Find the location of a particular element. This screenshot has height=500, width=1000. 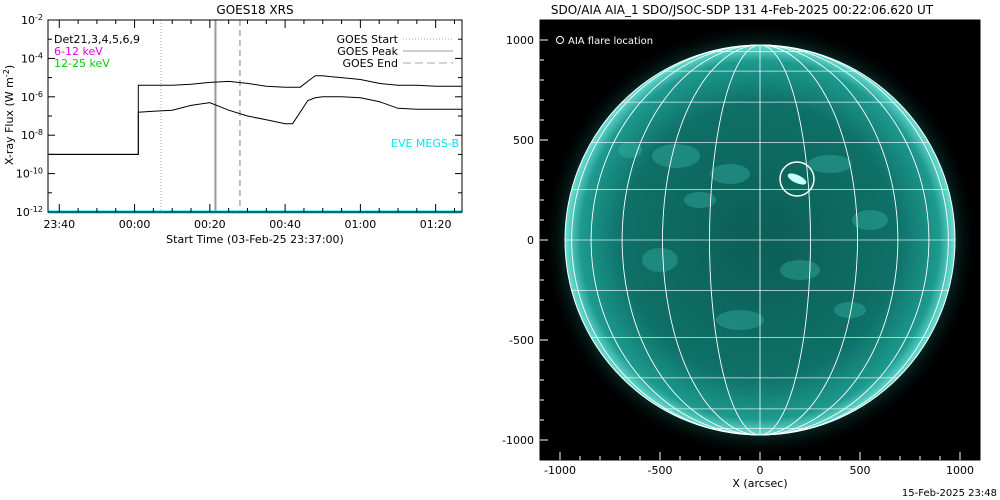

aia-y-tick-label: 500 is located at coordinates (523, 140).